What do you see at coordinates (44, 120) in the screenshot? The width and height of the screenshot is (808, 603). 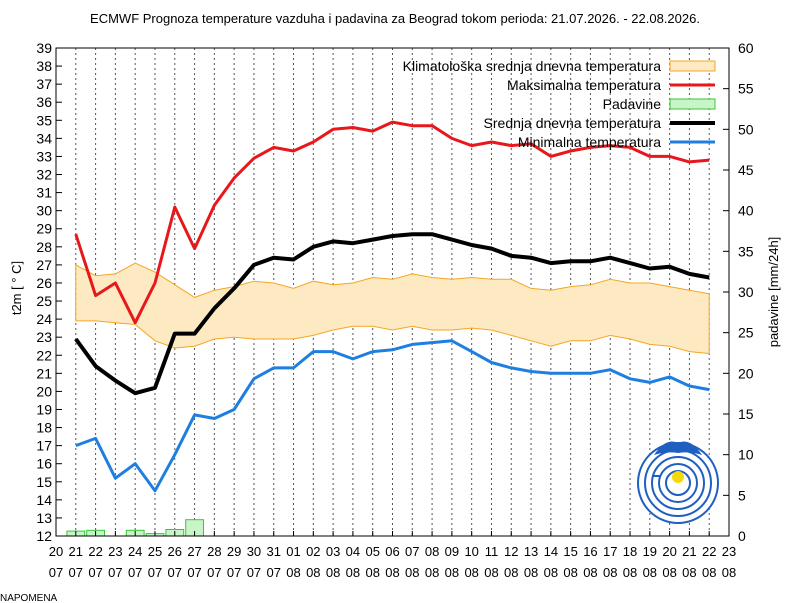 I see `y-tick-label: 35` at bounding box center [44, 120].